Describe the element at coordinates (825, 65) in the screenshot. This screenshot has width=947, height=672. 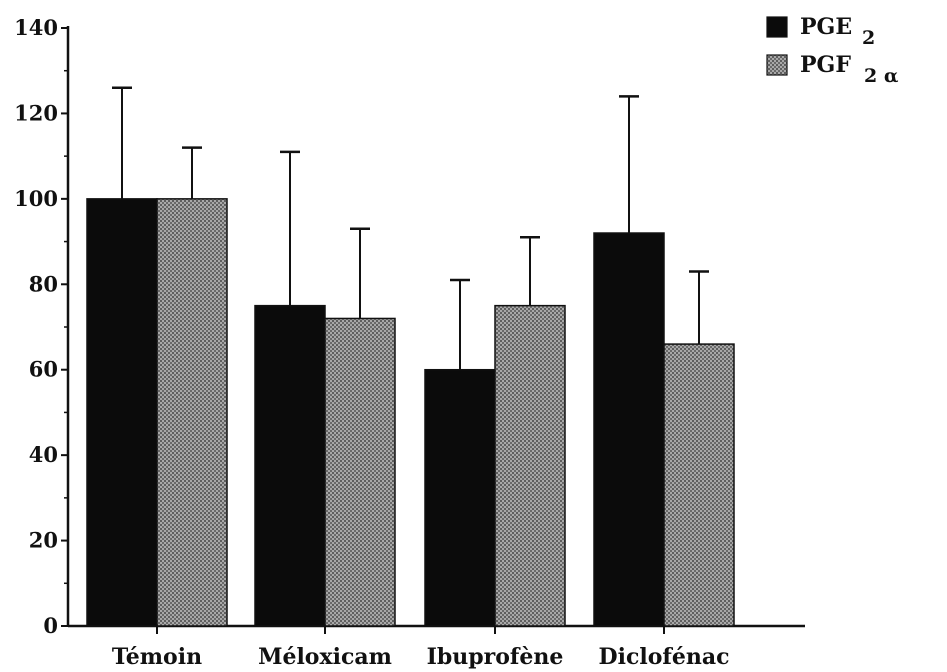
I see `legend-label-1: PGF` at that location.